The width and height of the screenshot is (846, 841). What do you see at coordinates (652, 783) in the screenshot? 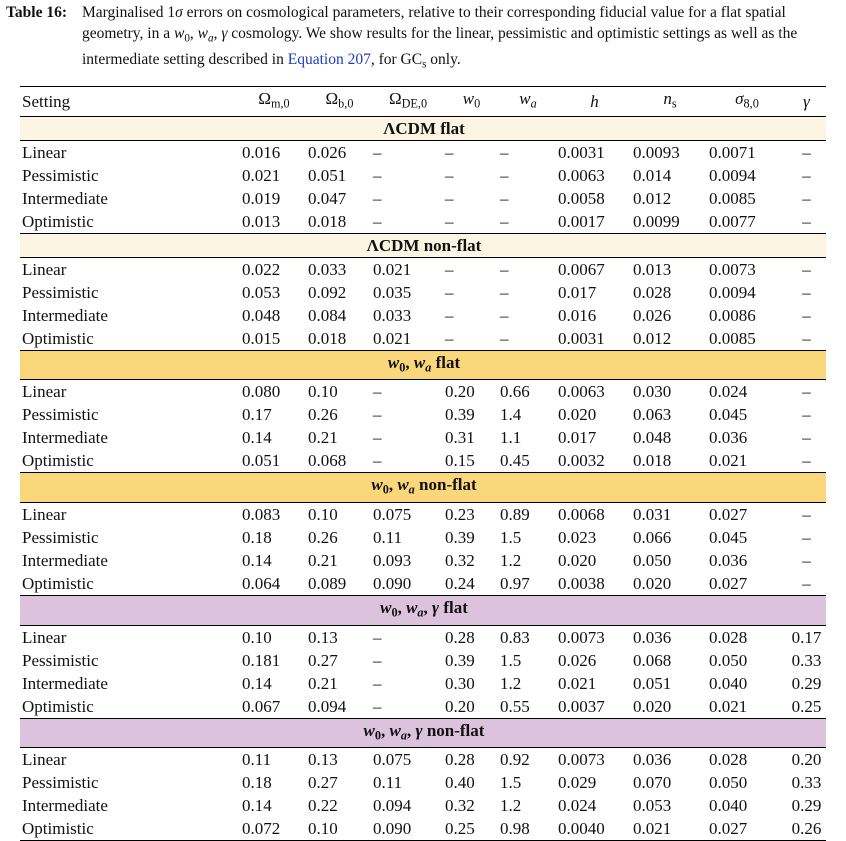
I see `value-cell: 0.070` at bounding box center [652, 783].